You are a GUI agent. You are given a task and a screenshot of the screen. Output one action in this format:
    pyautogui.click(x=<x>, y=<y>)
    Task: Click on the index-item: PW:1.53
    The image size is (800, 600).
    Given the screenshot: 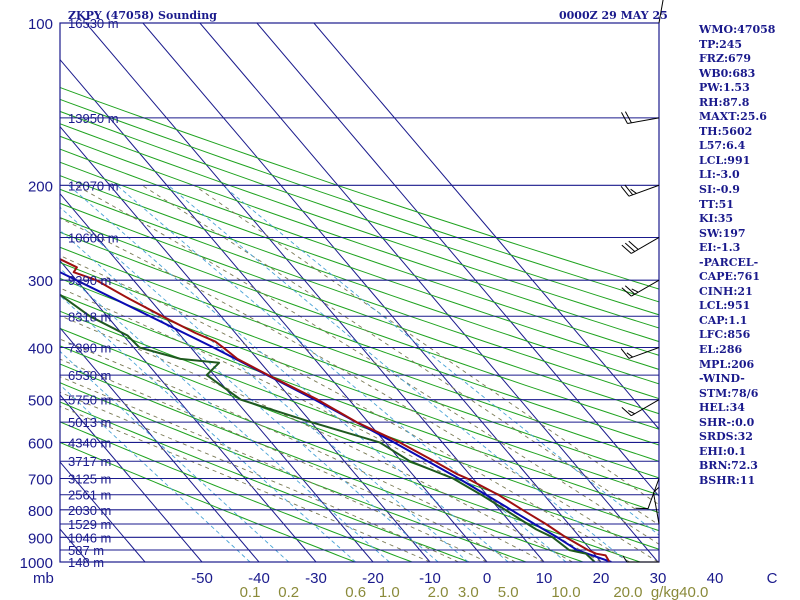 What is the action you would take?
    pyautogui.click(x=724, y=88)
    